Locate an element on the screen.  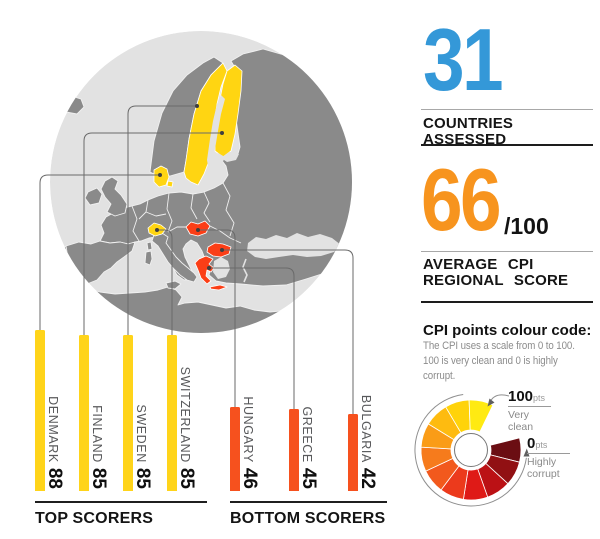
connector-denmark is located at coordinates (99, 254).